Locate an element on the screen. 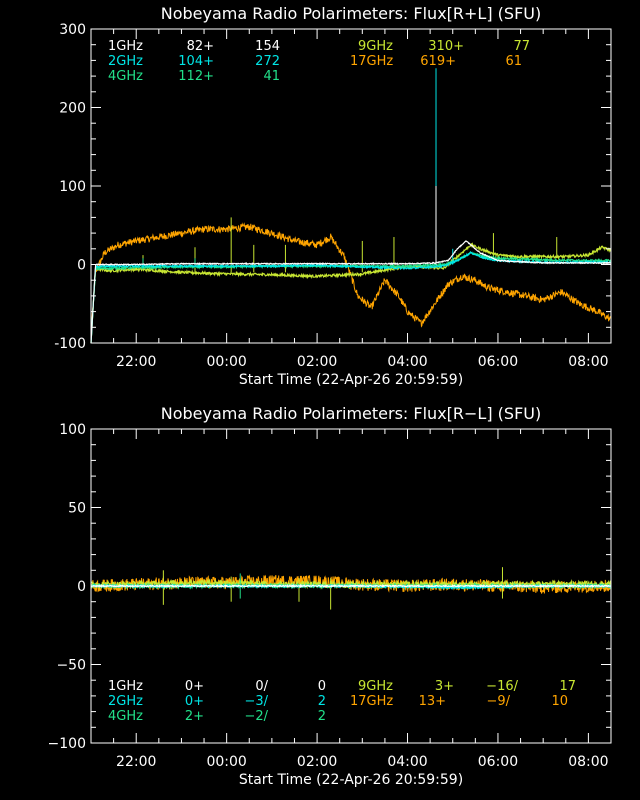 The image size is (640, 800). legend-mid-1ghz: 0/ is located at coordinates (261, 686).